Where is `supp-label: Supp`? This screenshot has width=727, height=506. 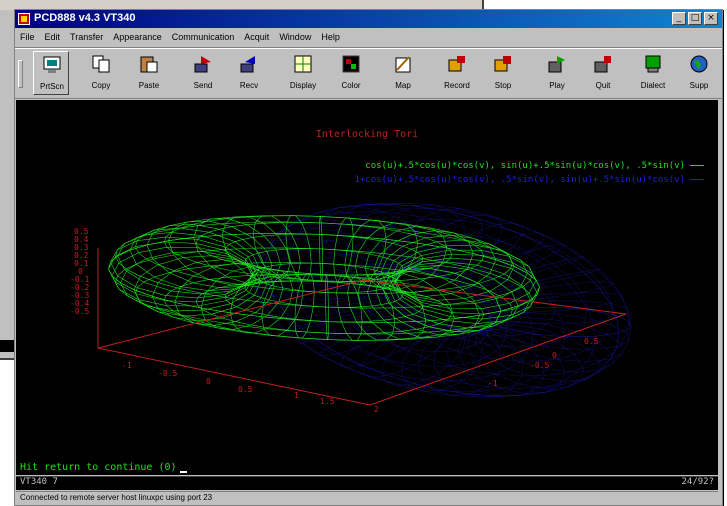 supp-label: Supp is located at coordinates (699, 85).